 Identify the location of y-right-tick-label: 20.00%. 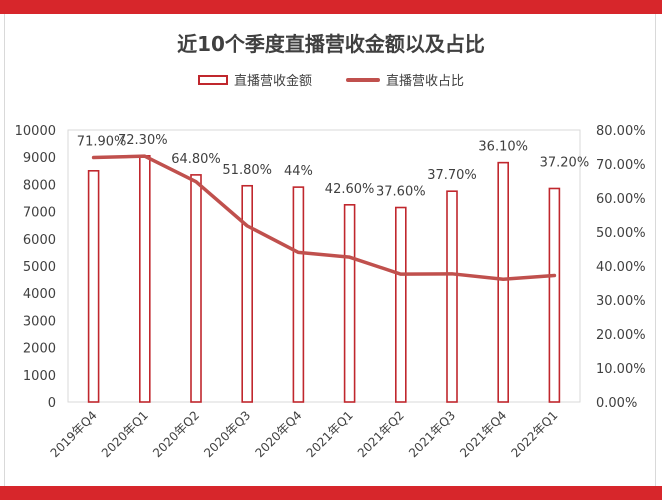
(621, 335).